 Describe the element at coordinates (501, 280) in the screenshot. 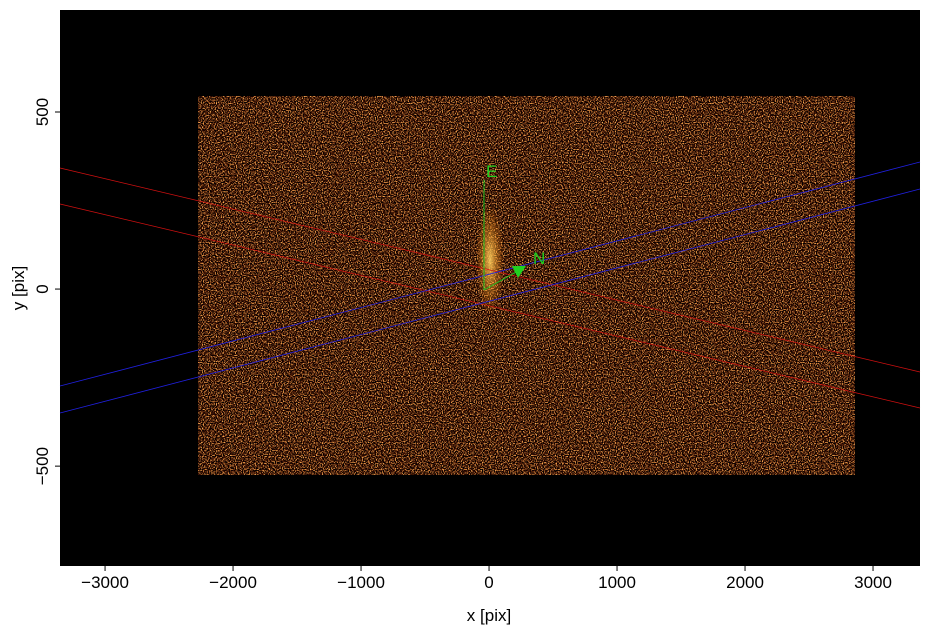

I see `compass-north` at that location.